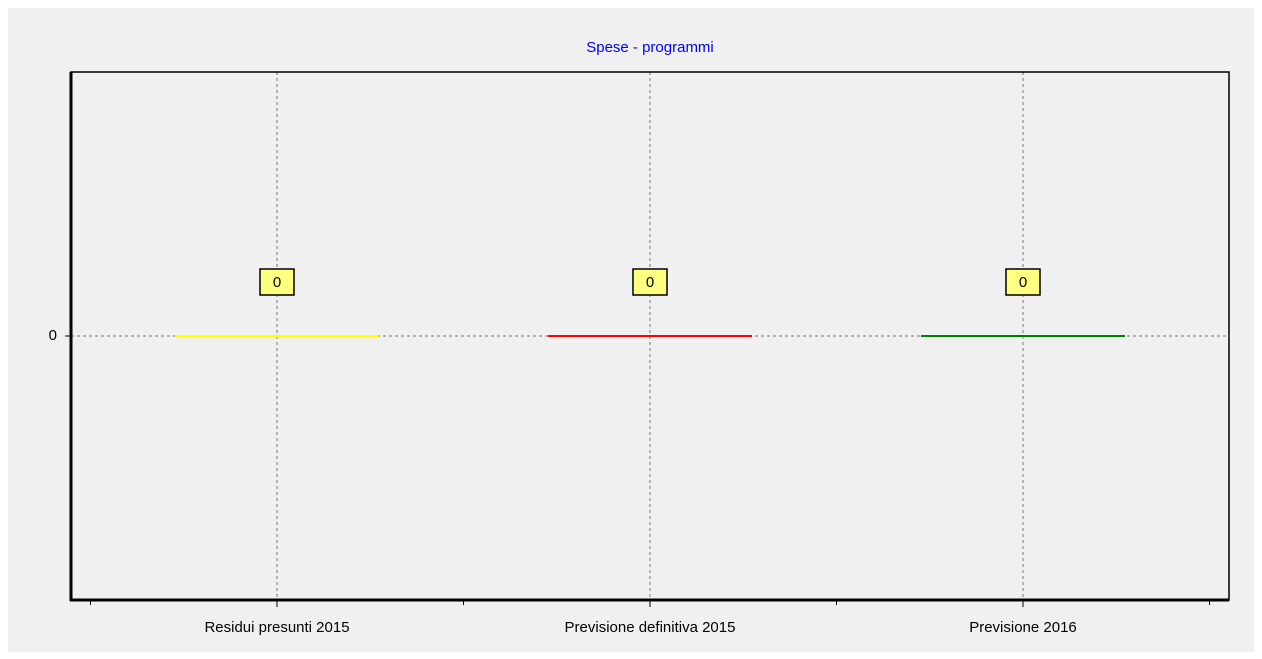 This screenshot has height=659, width=1262. What do you see at coordinates (1023, 627) in the screenshot?
I see `x-tick-label: Previsione 2016` at bounding box center [1023, 627].